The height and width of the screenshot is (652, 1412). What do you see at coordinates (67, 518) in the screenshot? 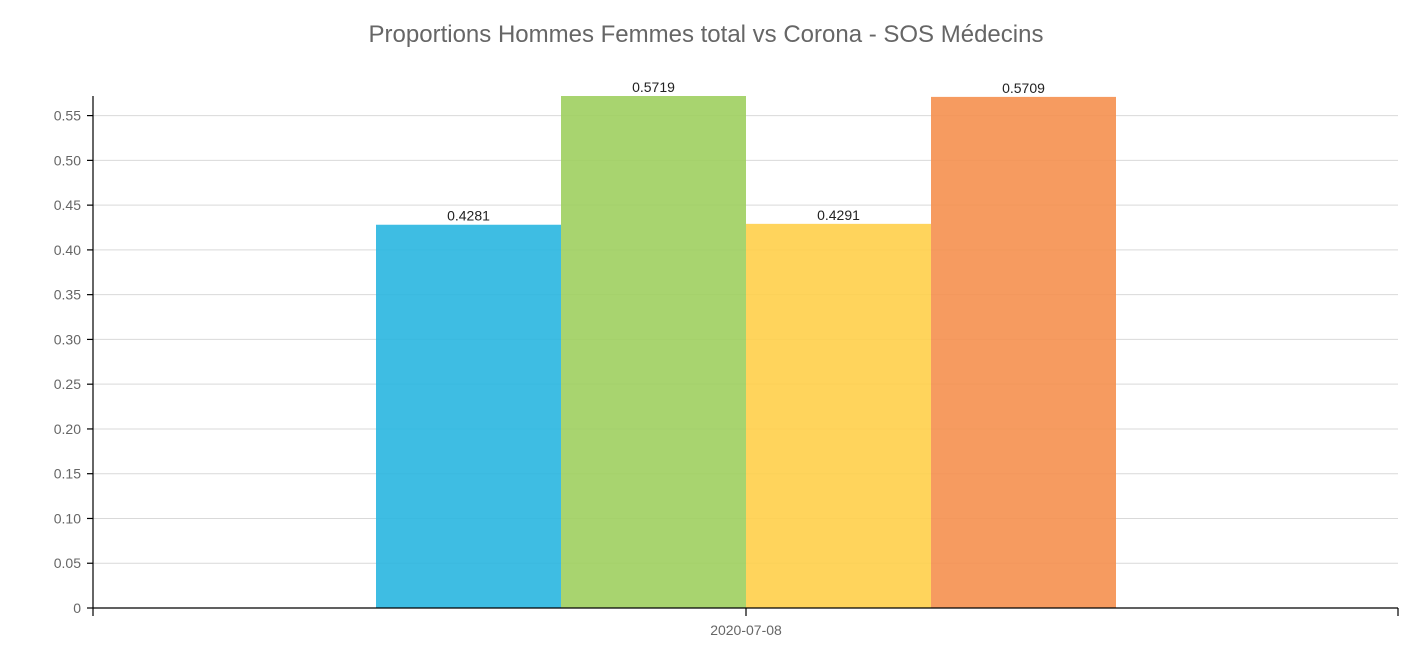
I see `y-tick-label: 0.10` at bounding box center [67, 518].